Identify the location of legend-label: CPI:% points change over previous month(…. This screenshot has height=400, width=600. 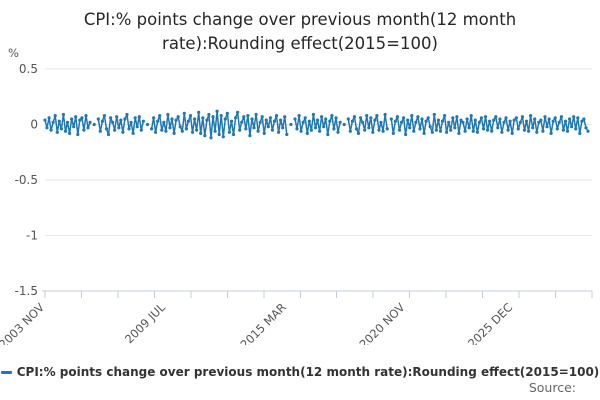
(308, 372).